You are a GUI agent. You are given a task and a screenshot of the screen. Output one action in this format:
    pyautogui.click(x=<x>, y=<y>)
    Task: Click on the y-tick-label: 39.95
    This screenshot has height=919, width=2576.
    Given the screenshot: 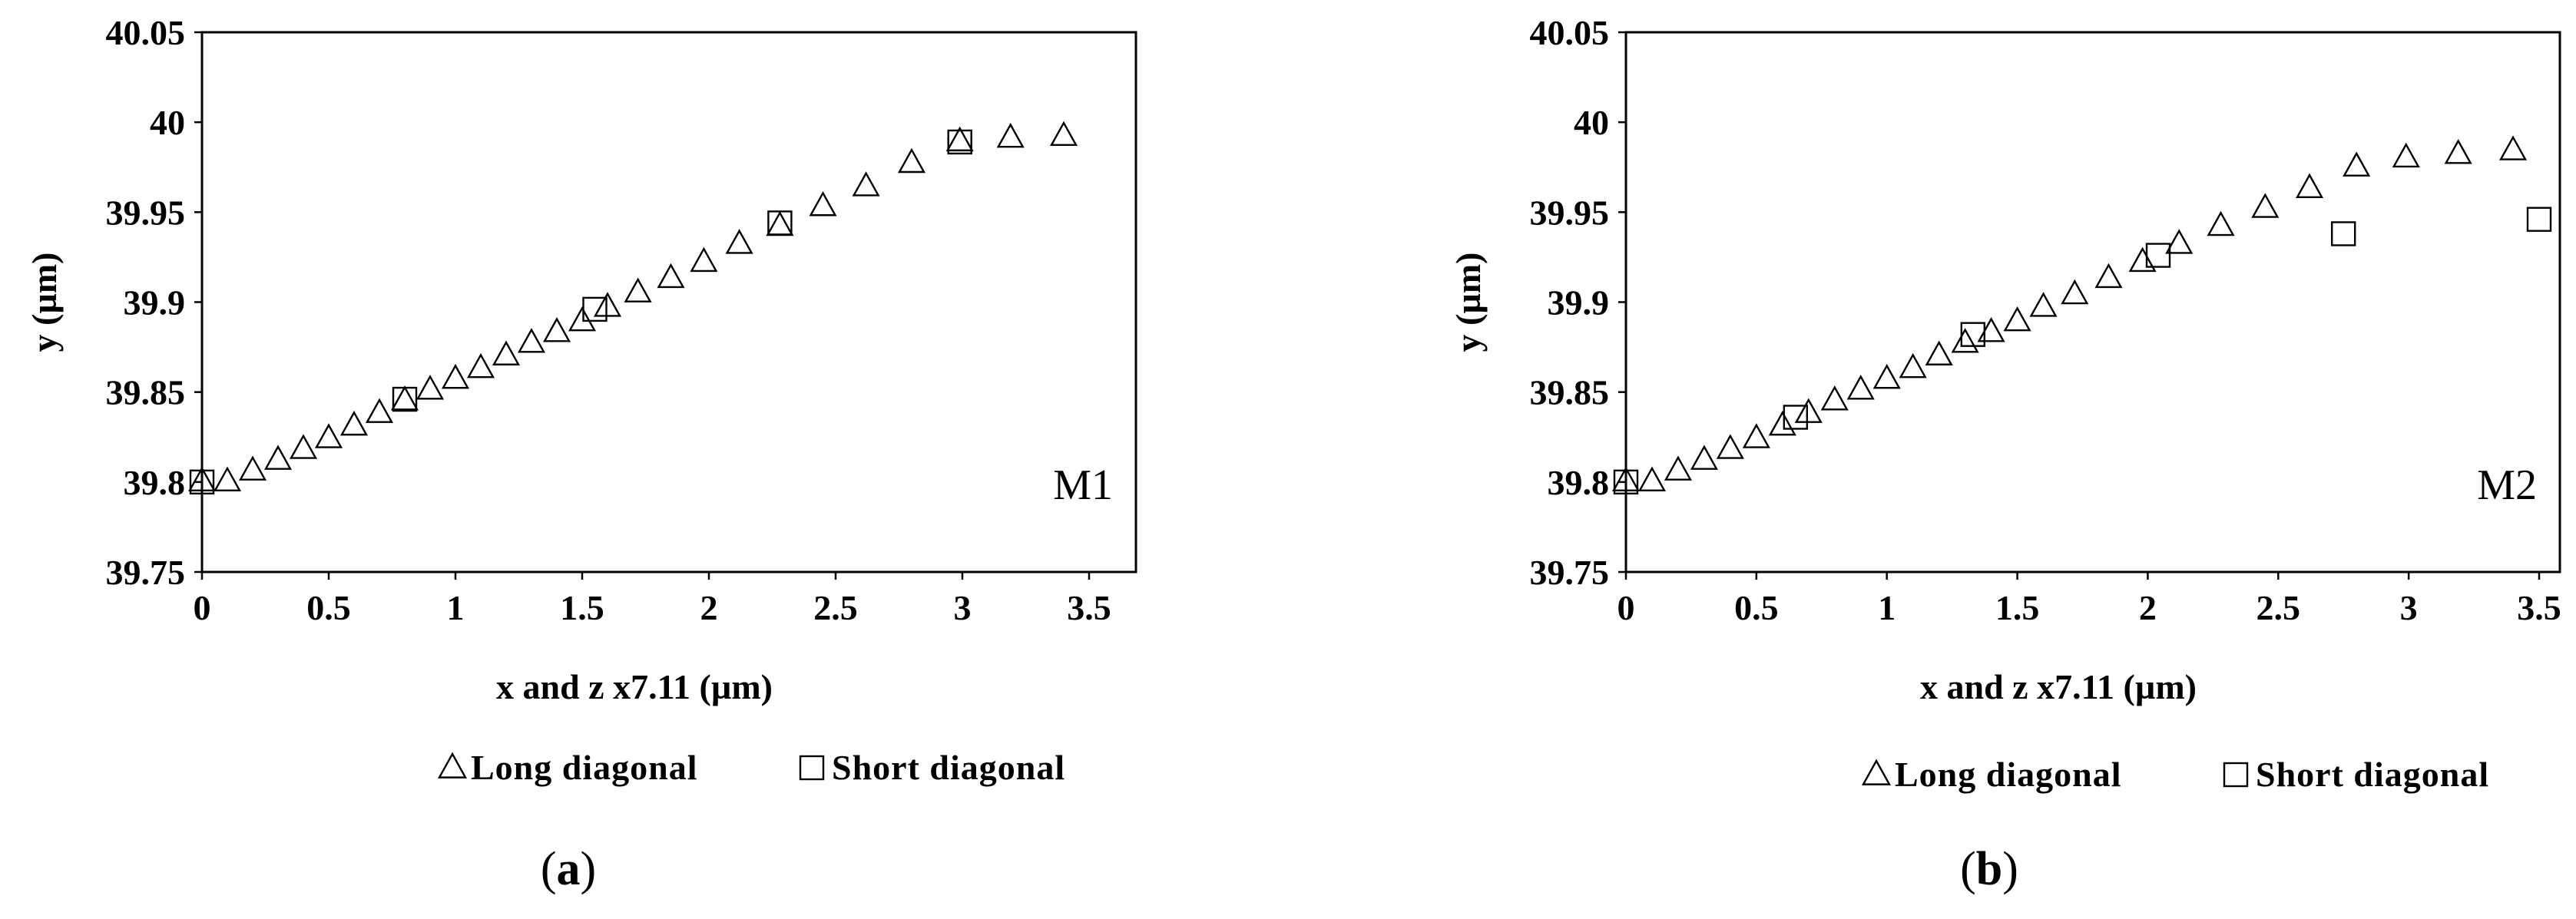 What is the action you would take?
    pyautogui.click(x=1570, y=212)
    